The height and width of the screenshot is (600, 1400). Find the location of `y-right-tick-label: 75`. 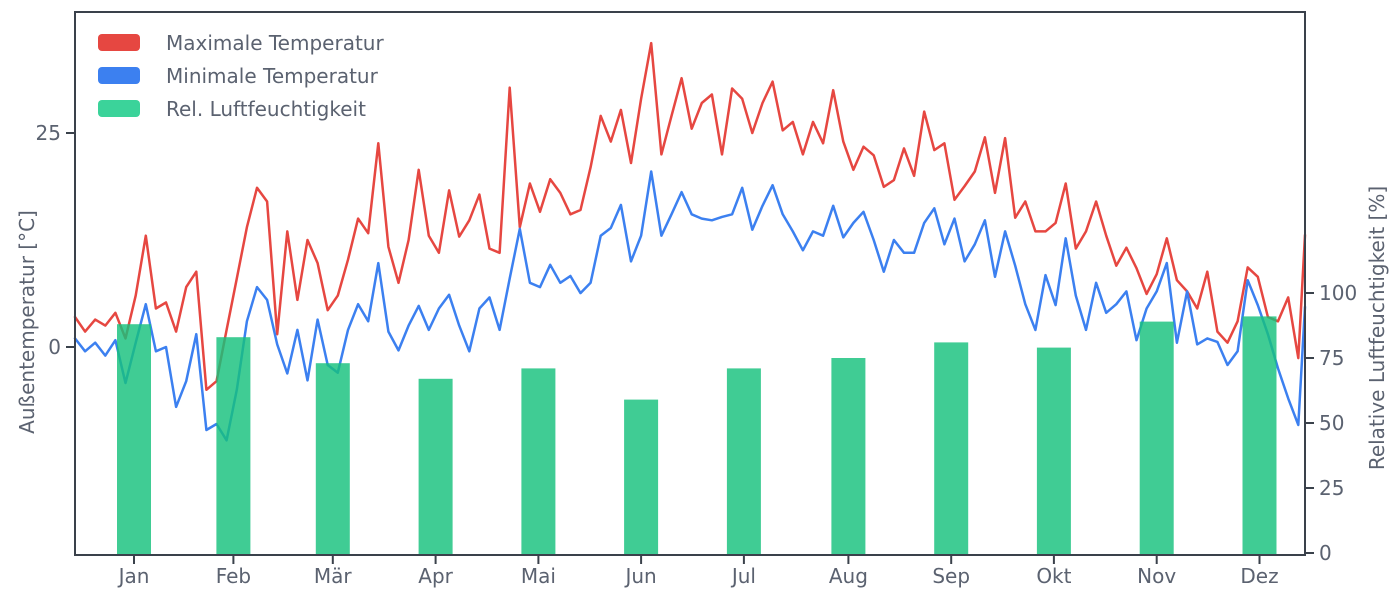

y-right-tick-label: 75 is located at coordinates (1331, 358).